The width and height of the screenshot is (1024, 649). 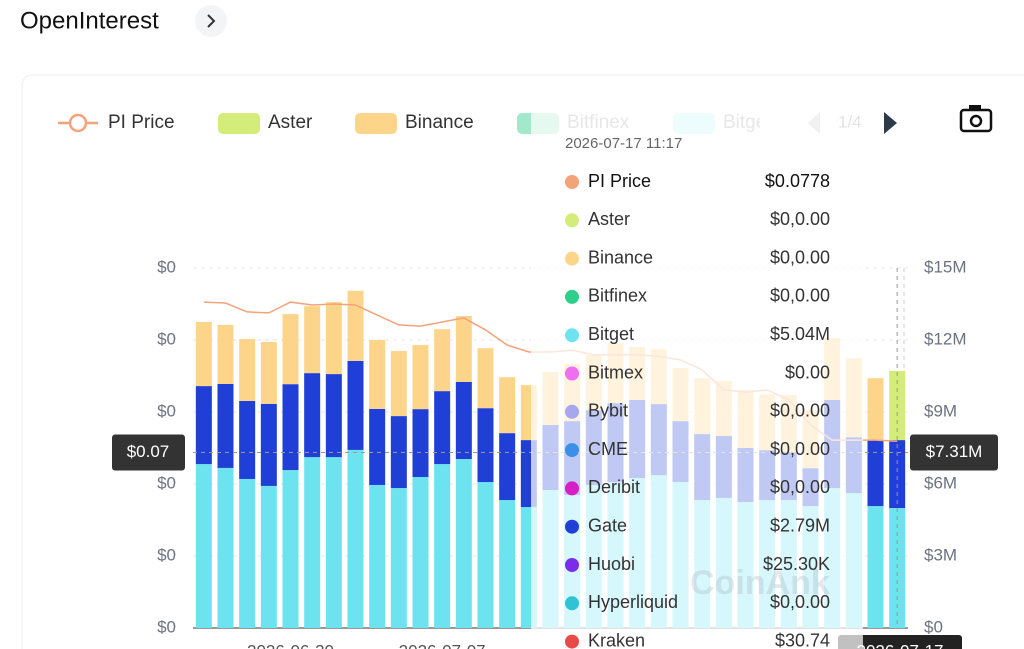 What do you see at coordinates (619, 181) in the screenshot?
I see `tooltip-name: PI Price` at bounding box center [619, 181].